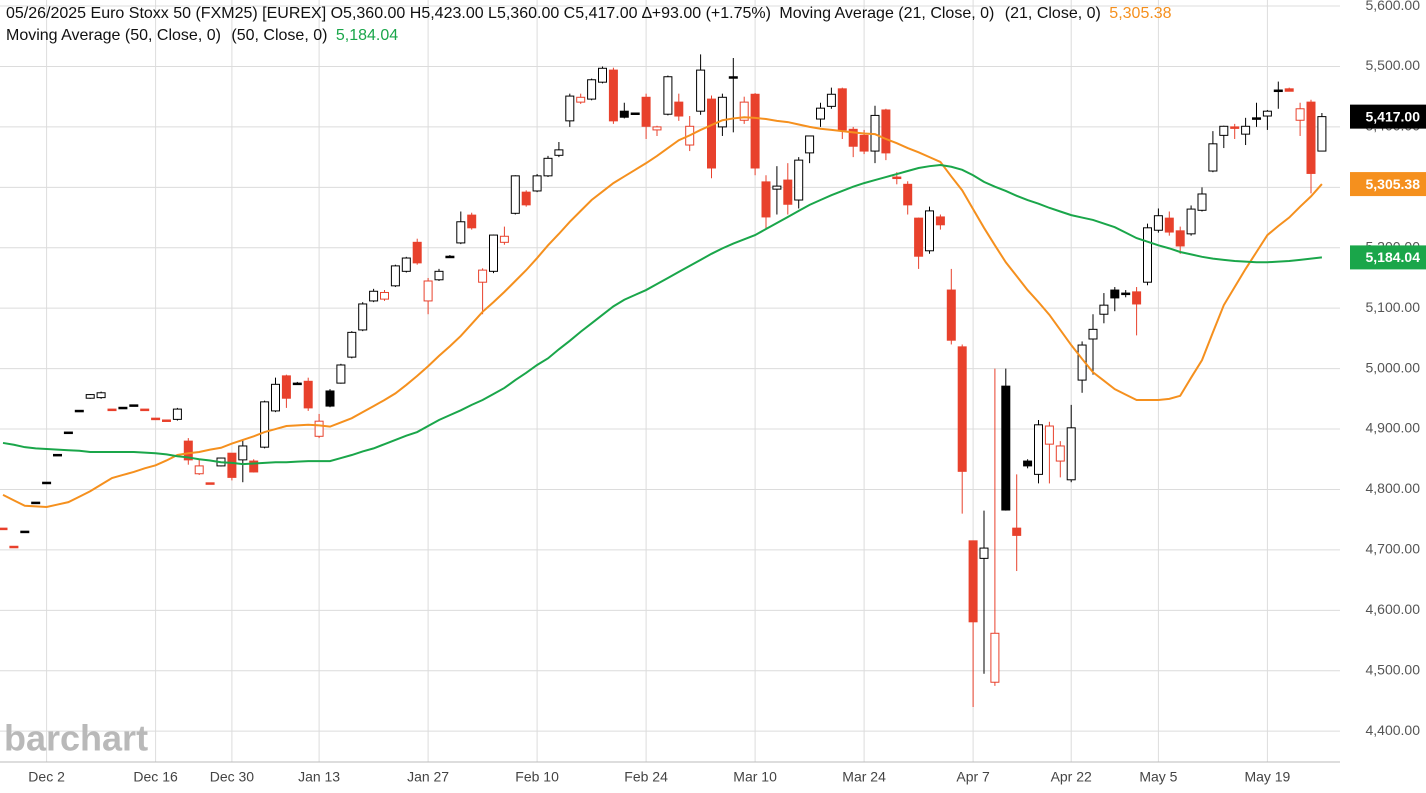 The height and width of the screenshot is (793, 1426). Describe the element at coordinates (279, 35) in the screenshot. I see `legend-params: (50, Close, 0)` at that location.